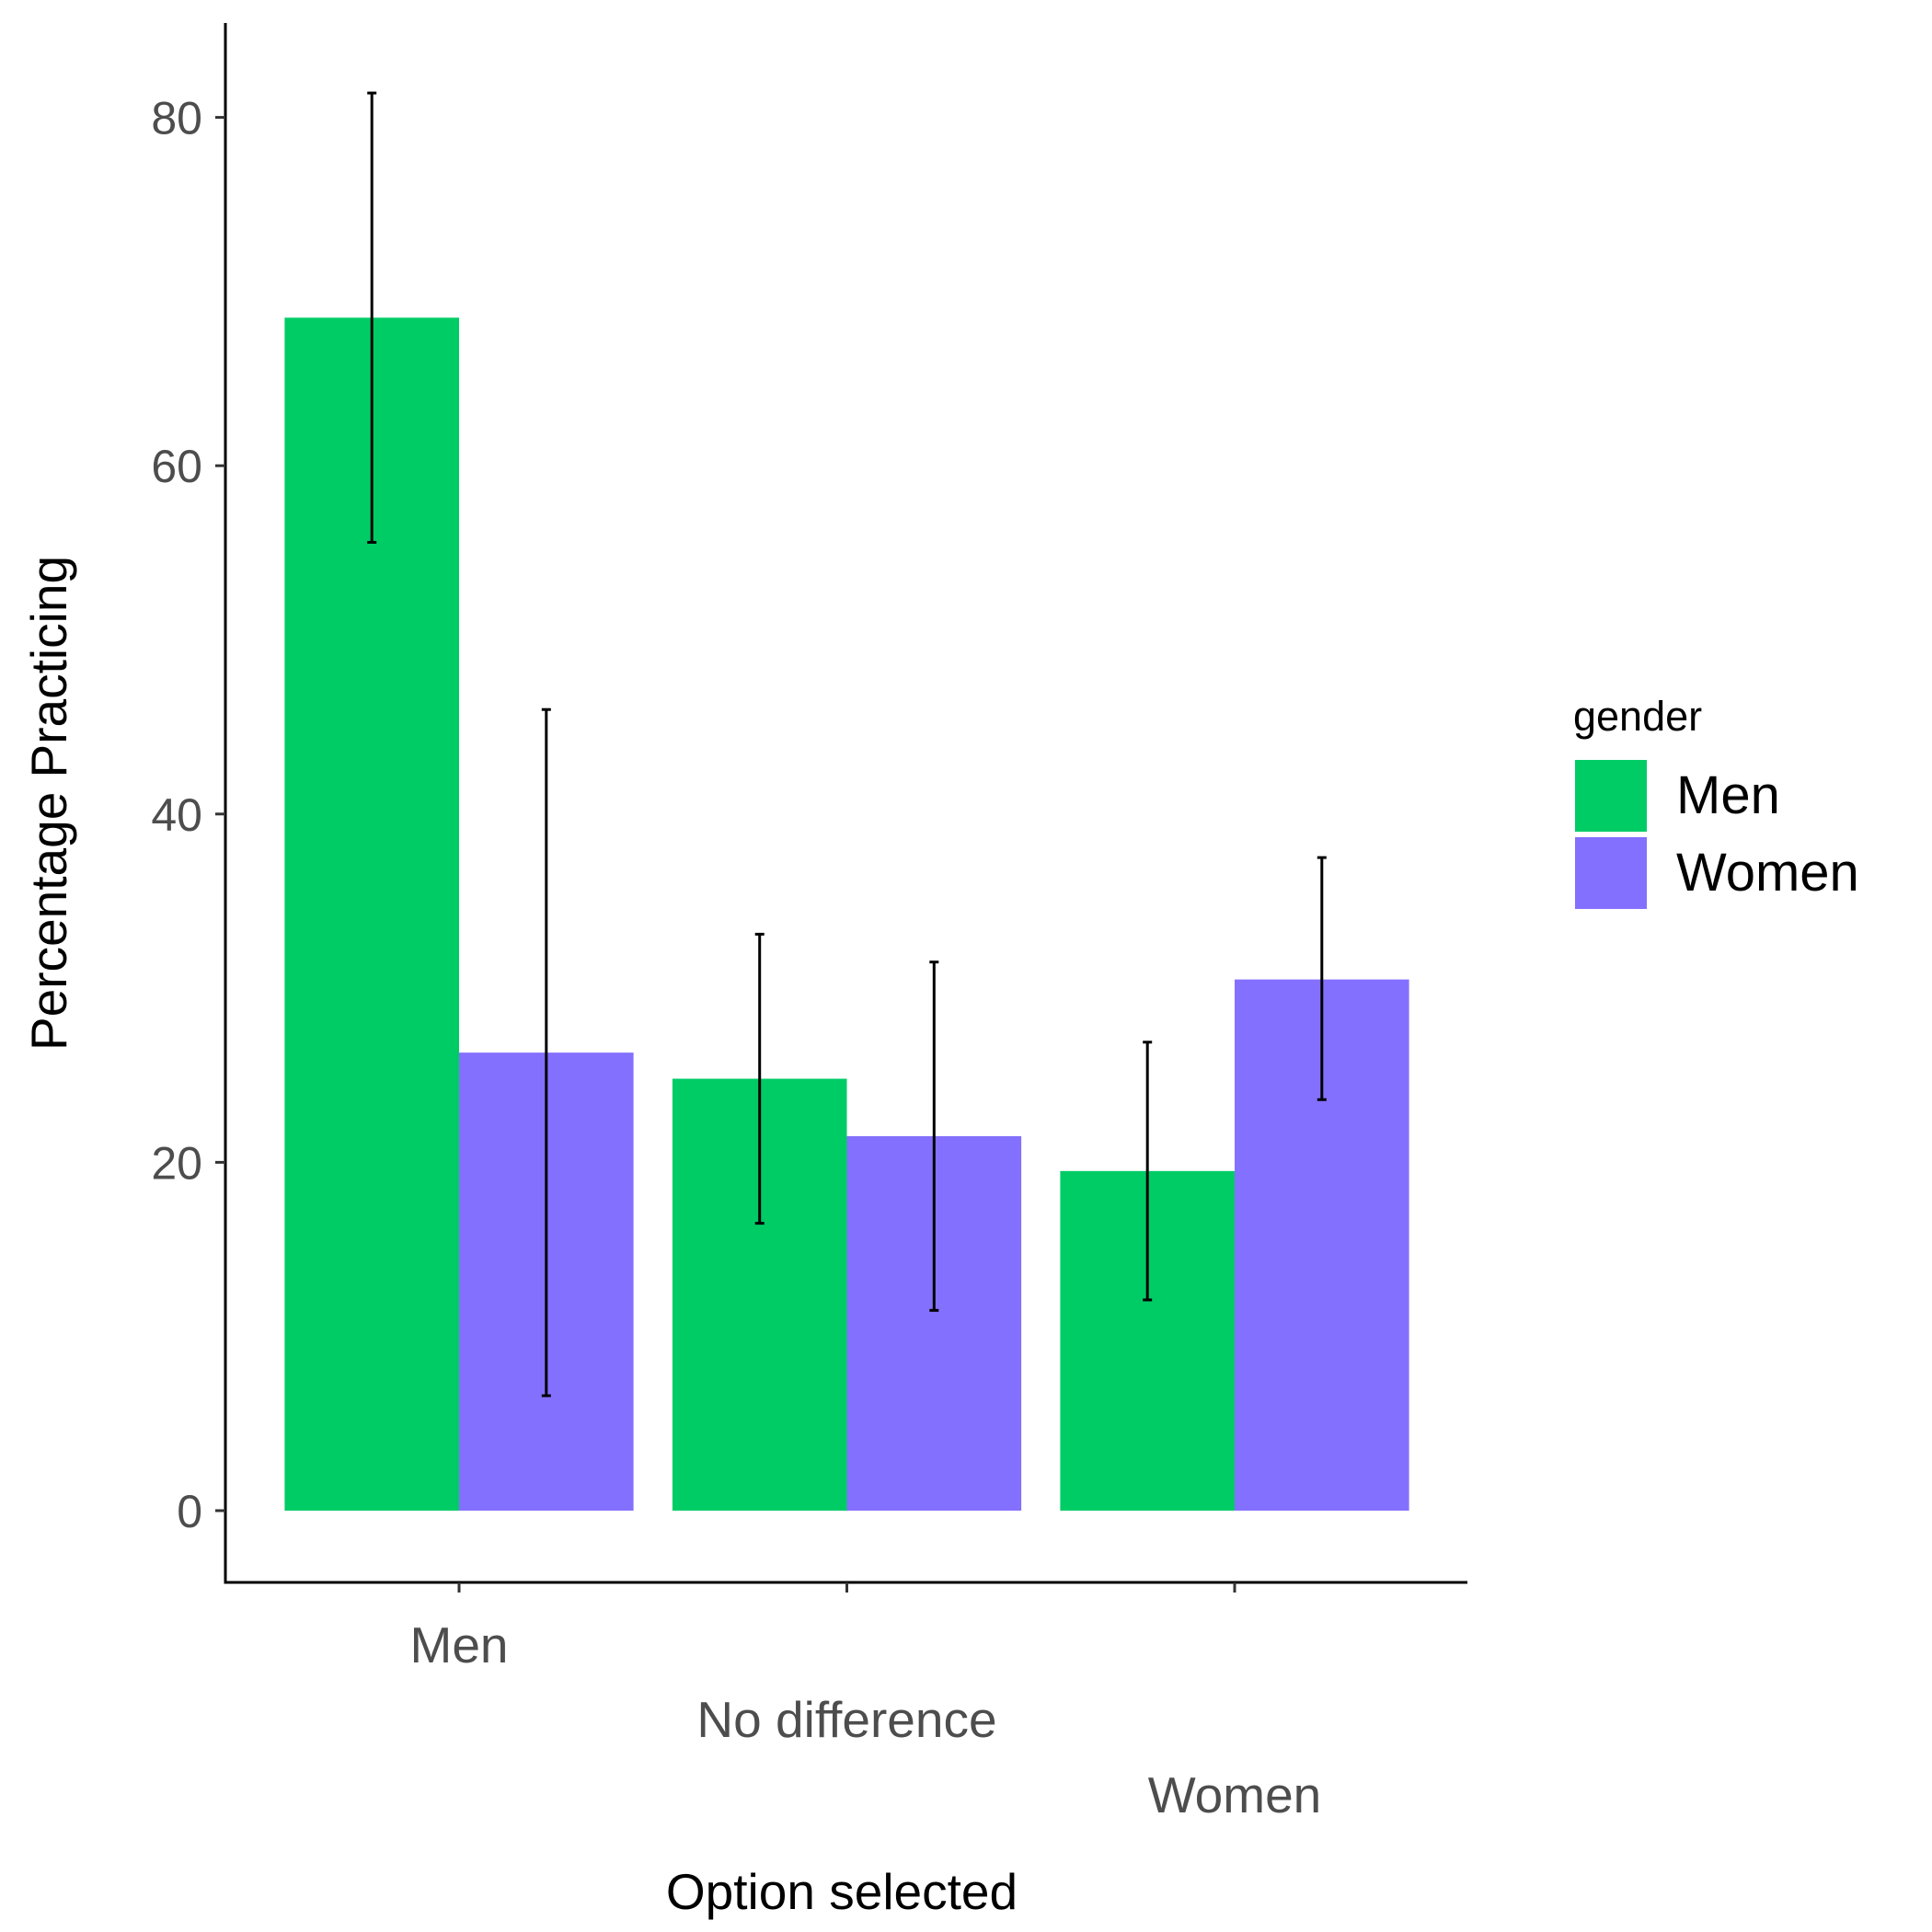 Image resolution: width=1932 pixels, height=1932 pixels. I want to click on error-bar-men-men, so click(372, 317).